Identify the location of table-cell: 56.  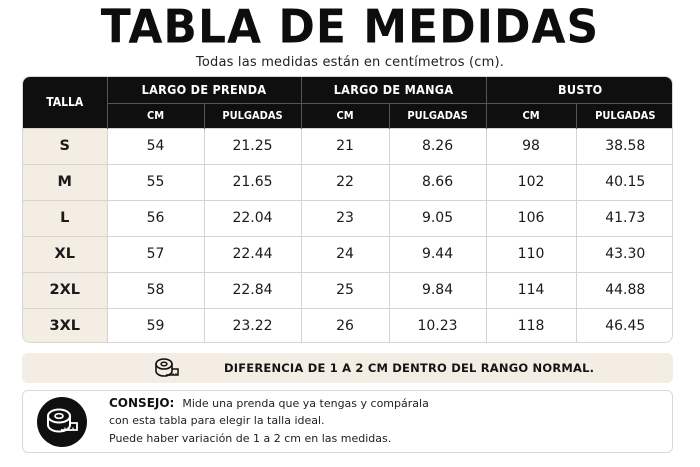
(155, 217).